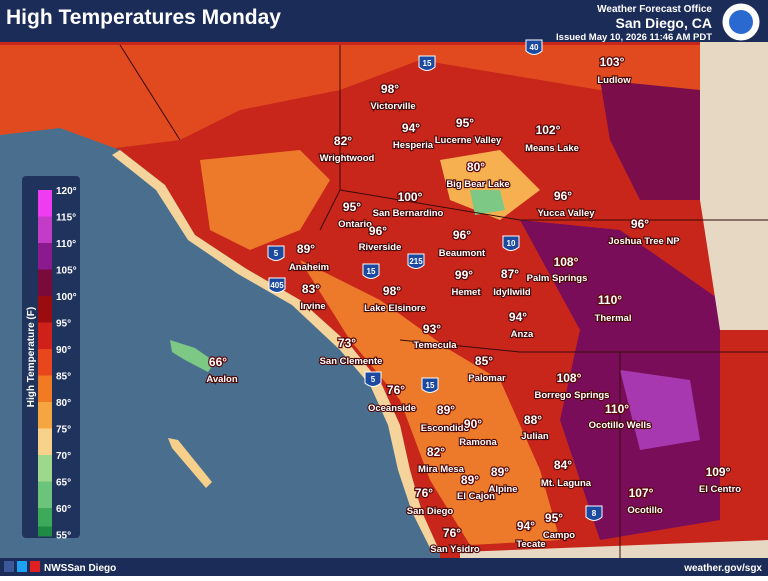  Describe the element at coordinates (511, 243) in the screenshot. I see `highway-number: 10` at that location.